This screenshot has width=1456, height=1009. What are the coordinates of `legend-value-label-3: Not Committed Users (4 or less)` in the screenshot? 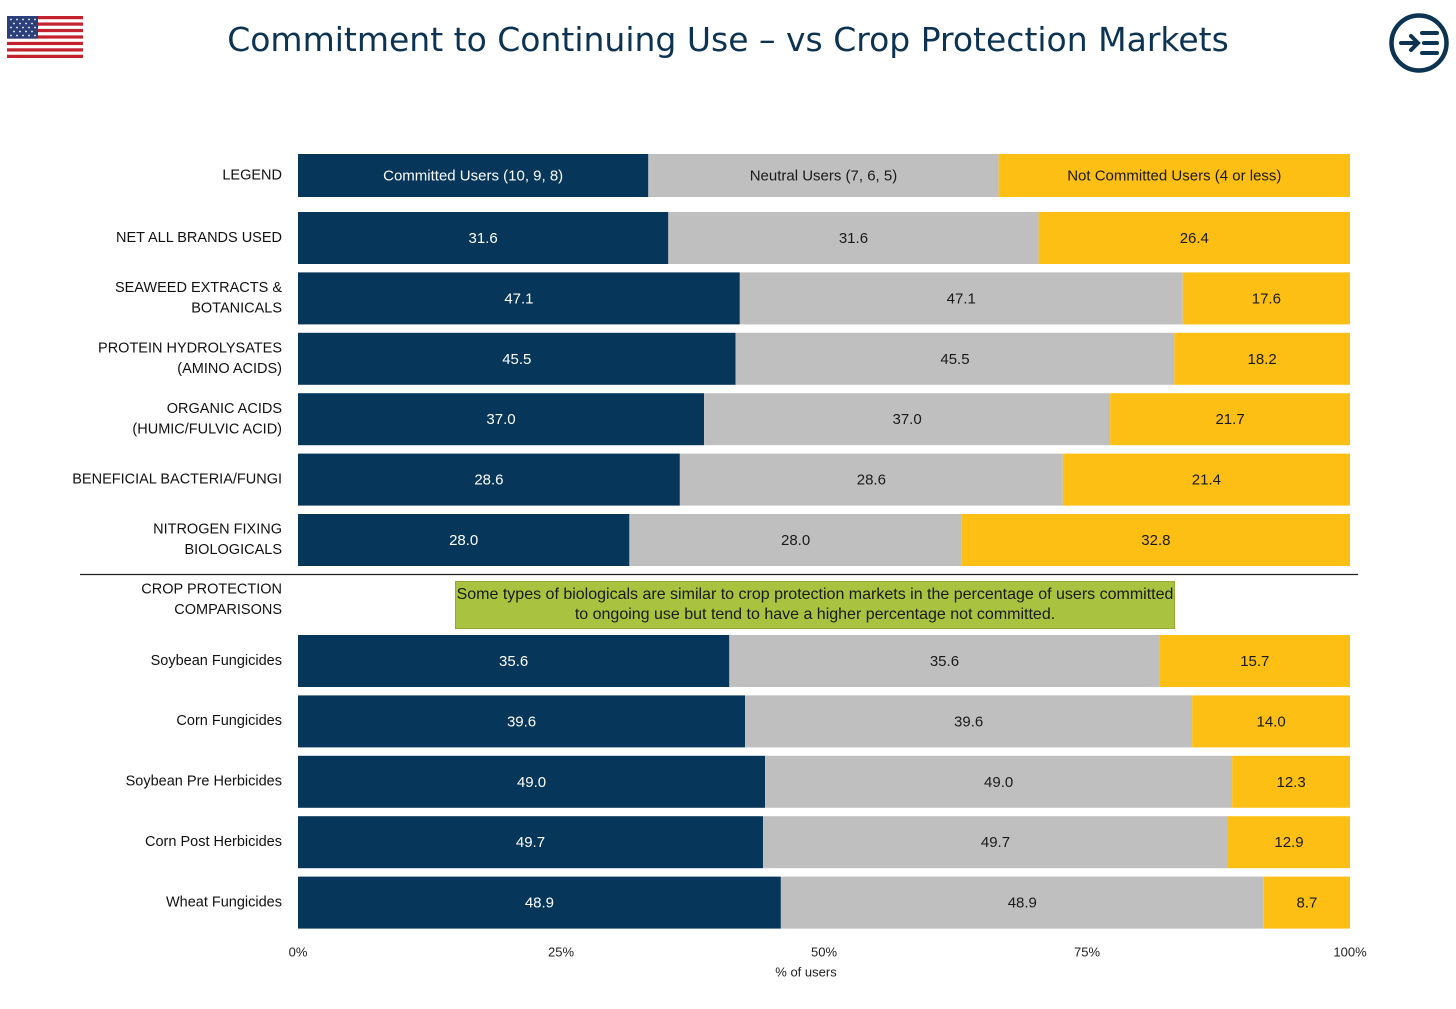 It's located at (1174, 175).